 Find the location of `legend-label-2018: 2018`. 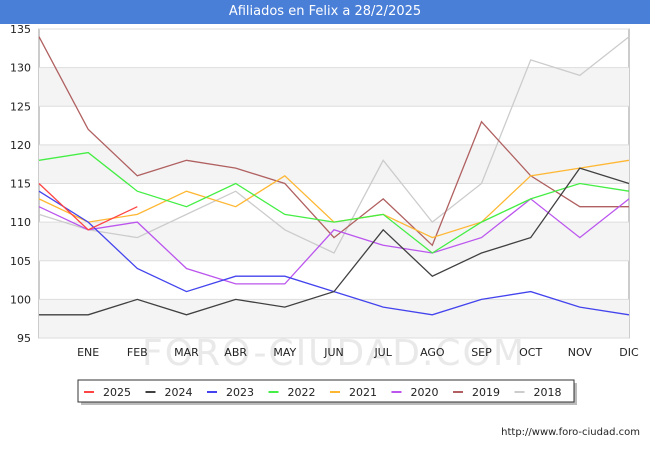

legend-label-2018: 2018 is located at coordinates (548, 392).